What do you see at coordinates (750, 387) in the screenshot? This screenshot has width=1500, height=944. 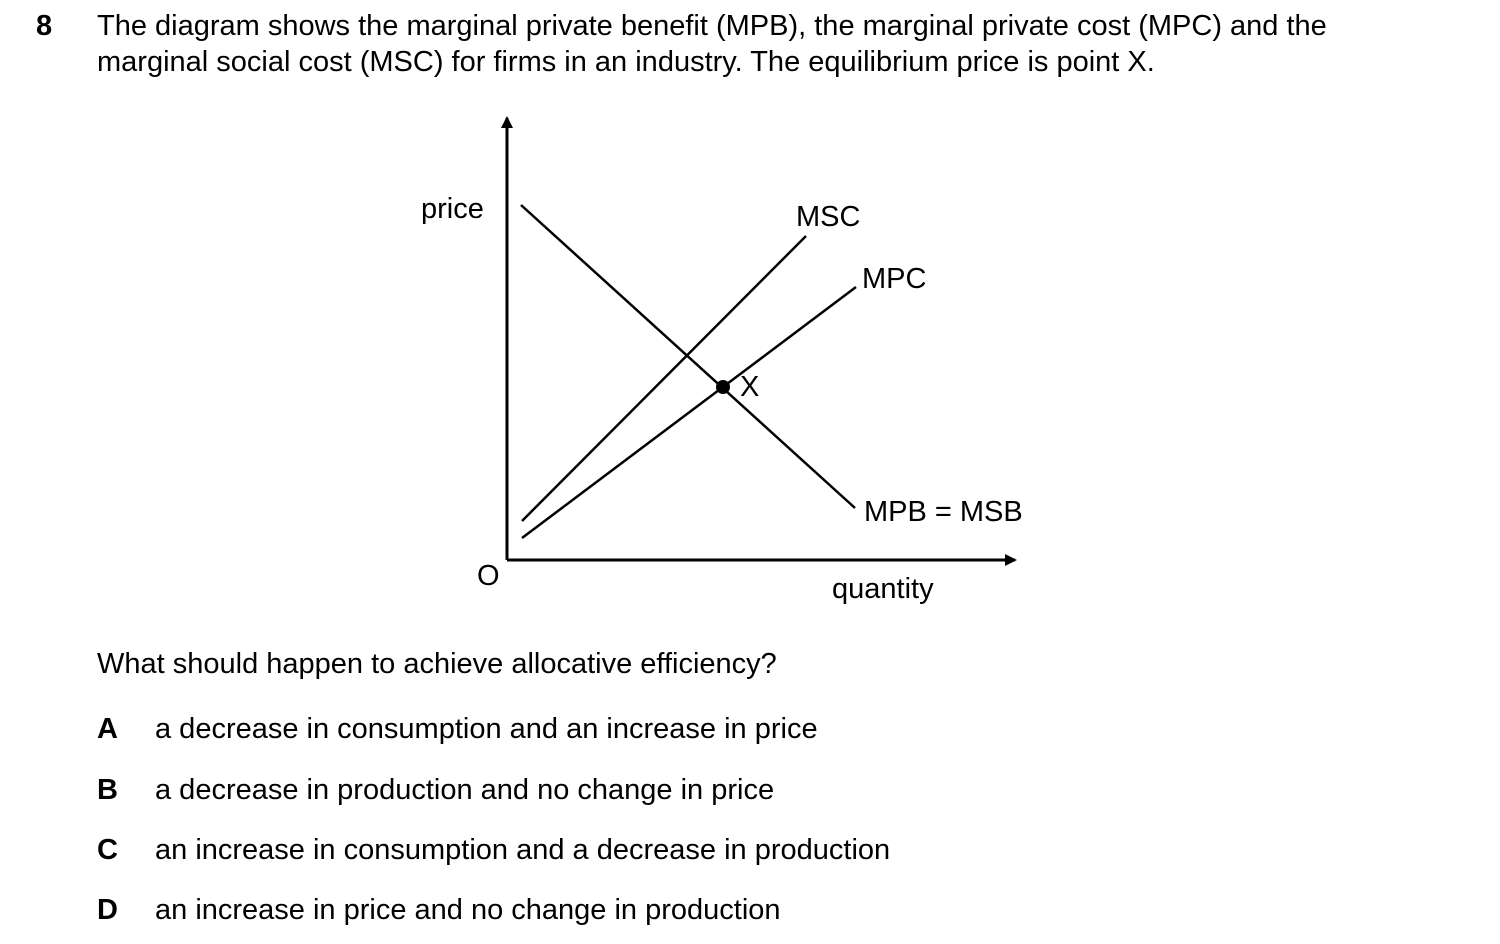 I see `point-x-label: X` at bounding box center [750, 387].